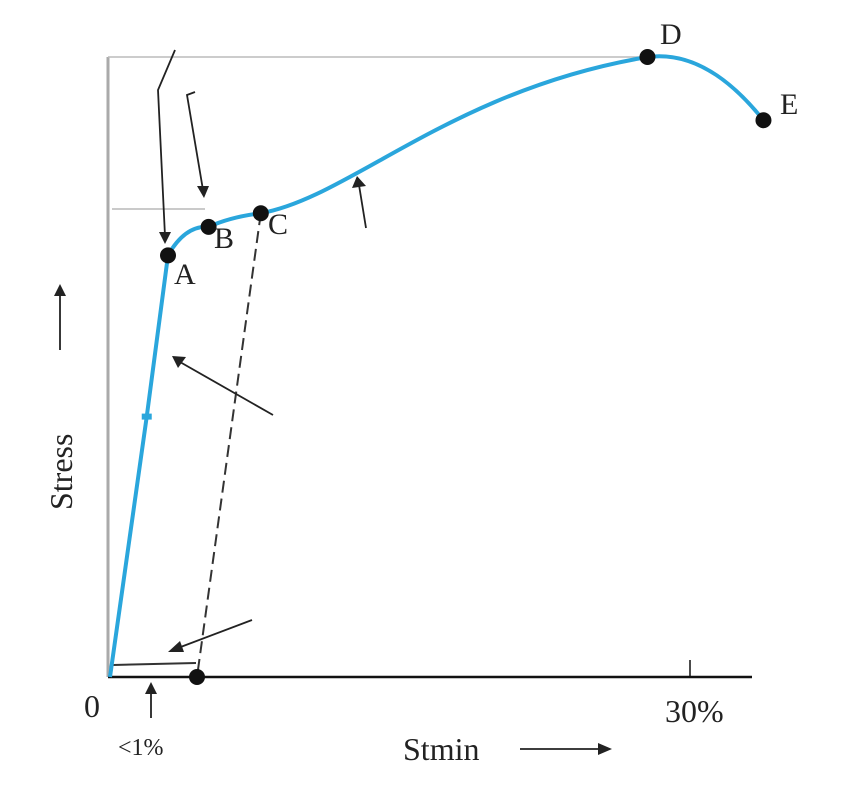 The image size is (847, 789). Describe the element at coordinates (208, 226) in the screenshot. I see `point-b` at that location.